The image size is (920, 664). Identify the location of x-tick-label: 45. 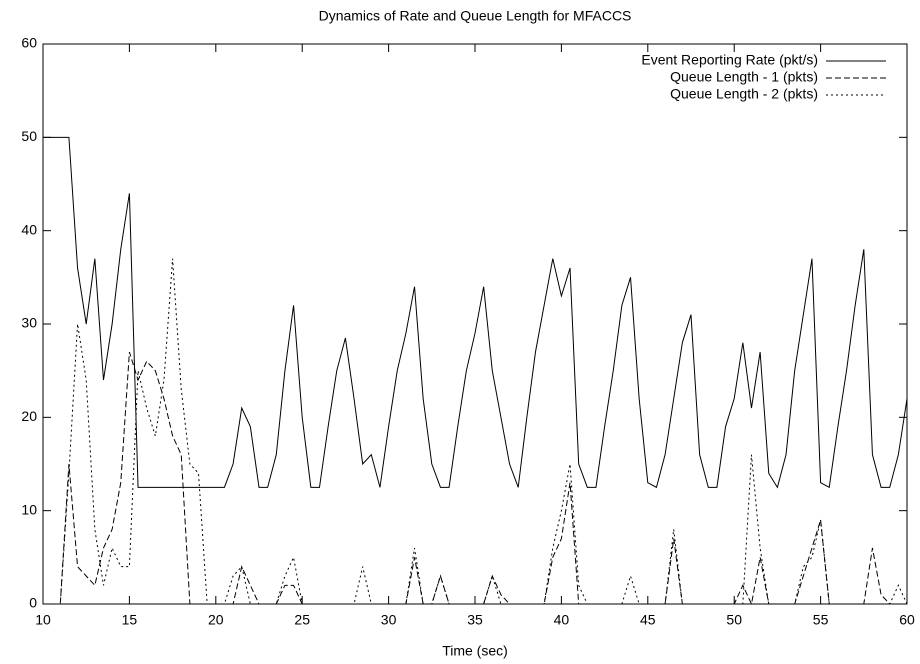
(648, 620).